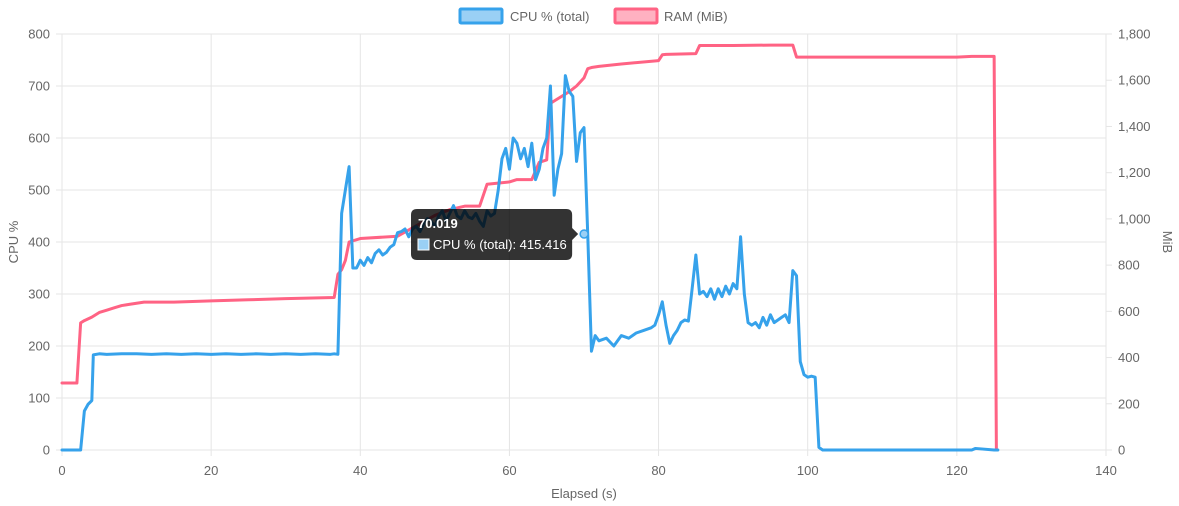 The image size is (1179, 506). What do you see at coordinates (1129, 357) in the screenshot?
I see `y-right-tick-label: 400` at bounding box center [1129, 357].